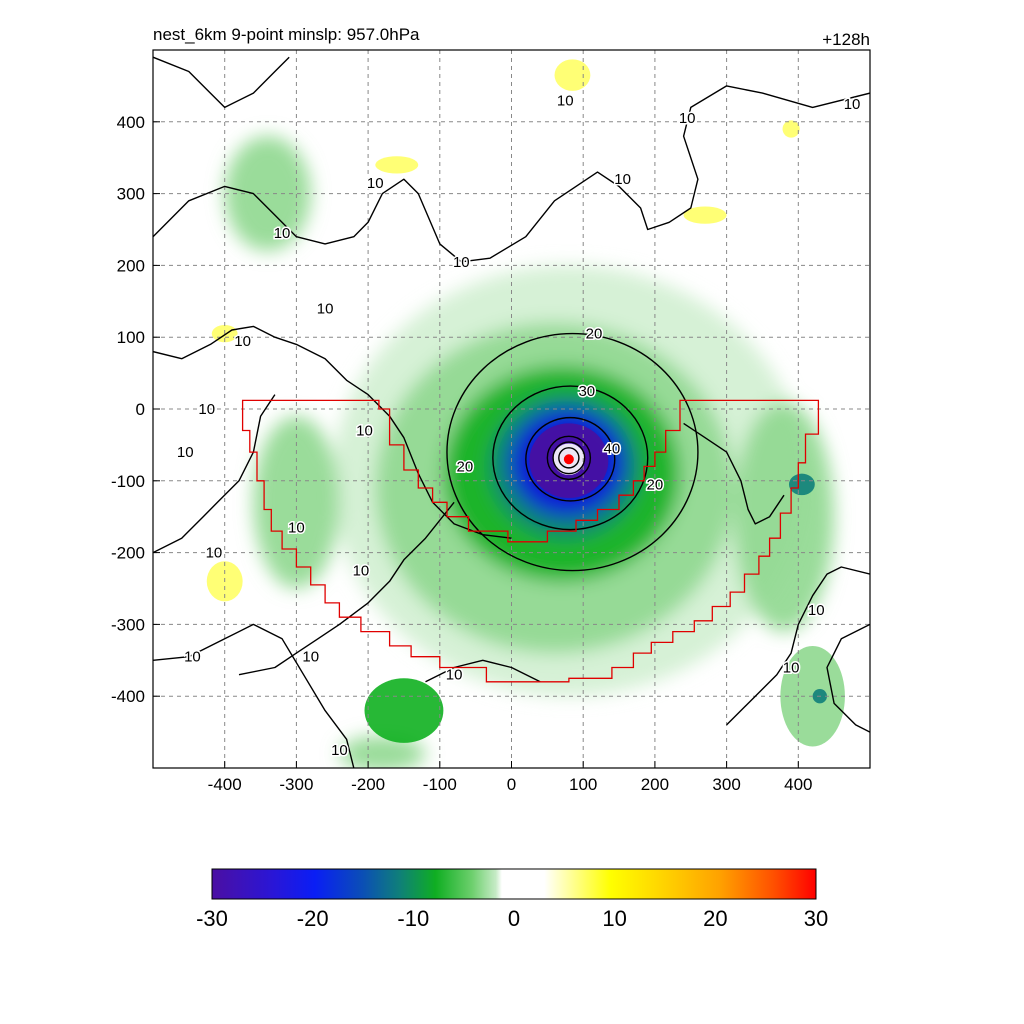 The image size is (1024, 1024). Describe the element at coordinates (313, 918) in the screenshot. I see `colorbar-tick-label: -20` at that location.